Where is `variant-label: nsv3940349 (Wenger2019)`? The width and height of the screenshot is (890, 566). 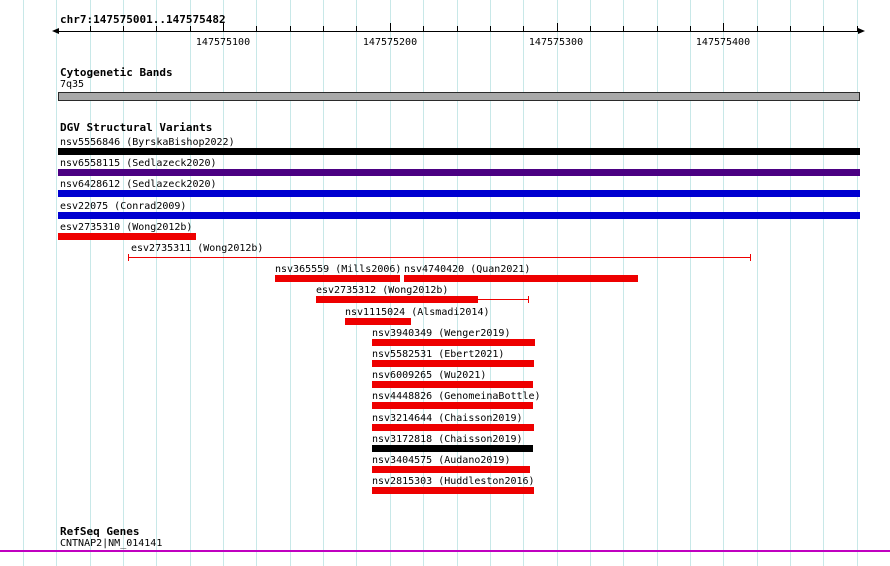
variant-label: nsv3940349 (Wenger2019) is located at coordinates (441, 333).